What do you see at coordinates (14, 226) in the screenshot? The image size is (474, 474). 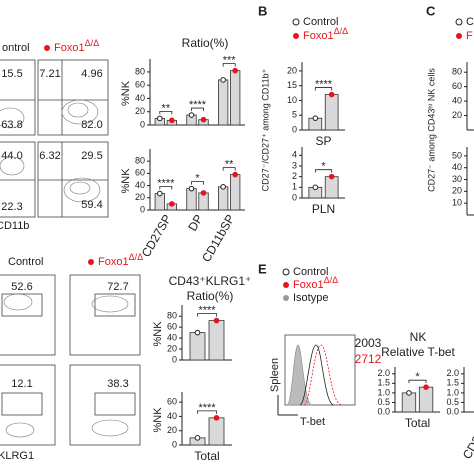 I see `x-axis-label: CD11b` at bounding box center [14, 226].